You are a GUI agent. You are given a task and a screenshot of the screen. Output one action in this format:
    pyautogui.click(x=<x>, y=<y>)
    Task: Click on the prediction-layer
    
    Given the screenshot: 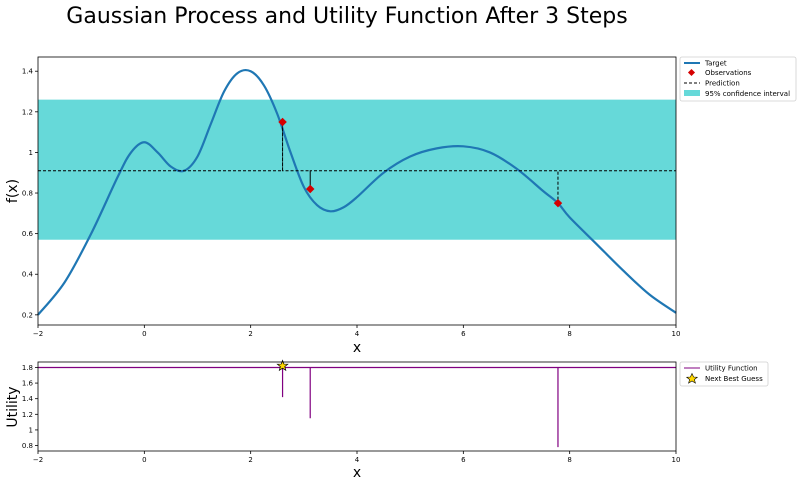 What is the action you would take?
    pyautogui.click(x=357, y=162)
    